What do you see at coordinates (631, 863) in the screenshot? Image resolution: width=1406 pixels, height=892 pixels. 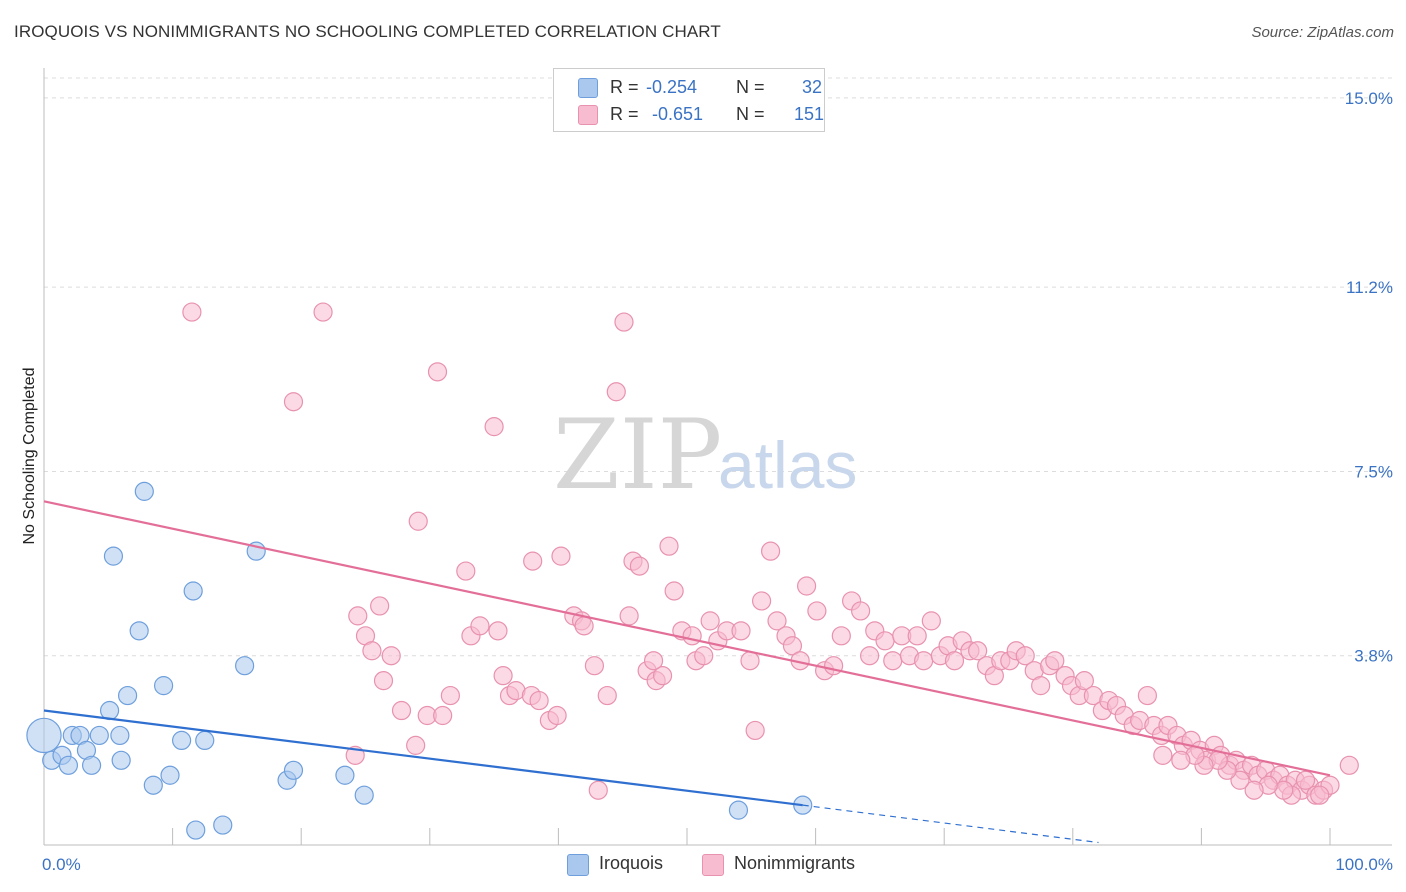 I see `bottom-legend-label: Iroquois` at bounding box center [631, 863].